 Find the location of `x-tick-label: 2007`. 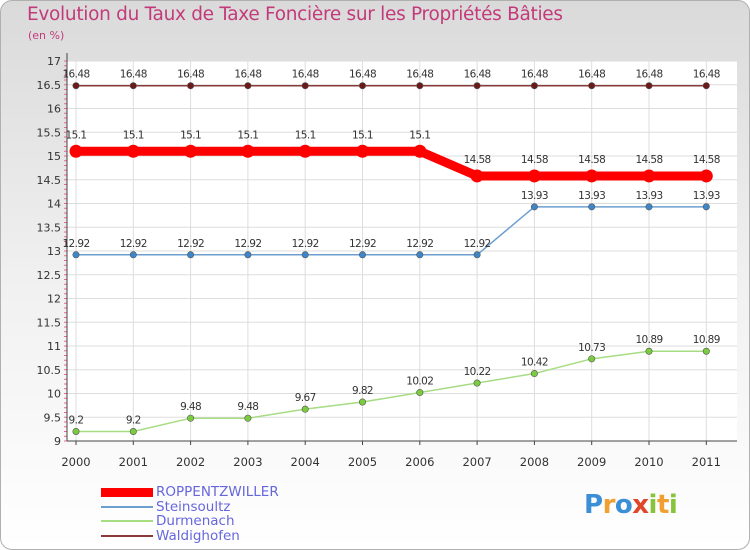

x-tick-label: 2007 is located at coordinates (476, 462).